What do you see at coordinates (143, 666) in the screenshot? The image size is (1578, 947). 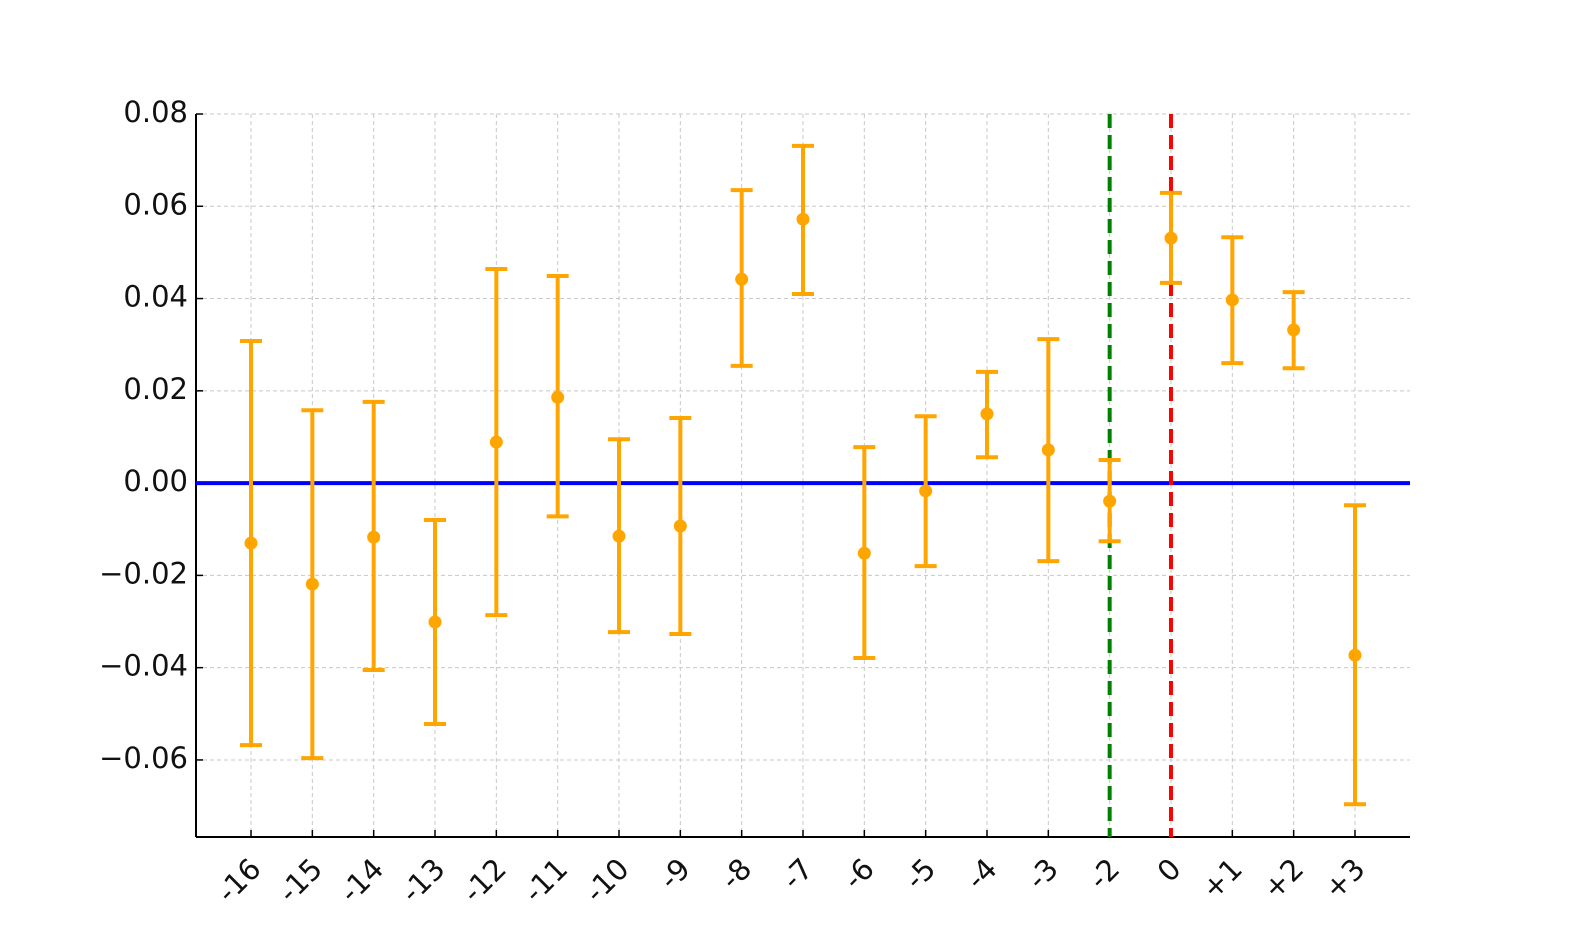 I see `y-tick-label: −0.04` at bounding box center [143, 666].